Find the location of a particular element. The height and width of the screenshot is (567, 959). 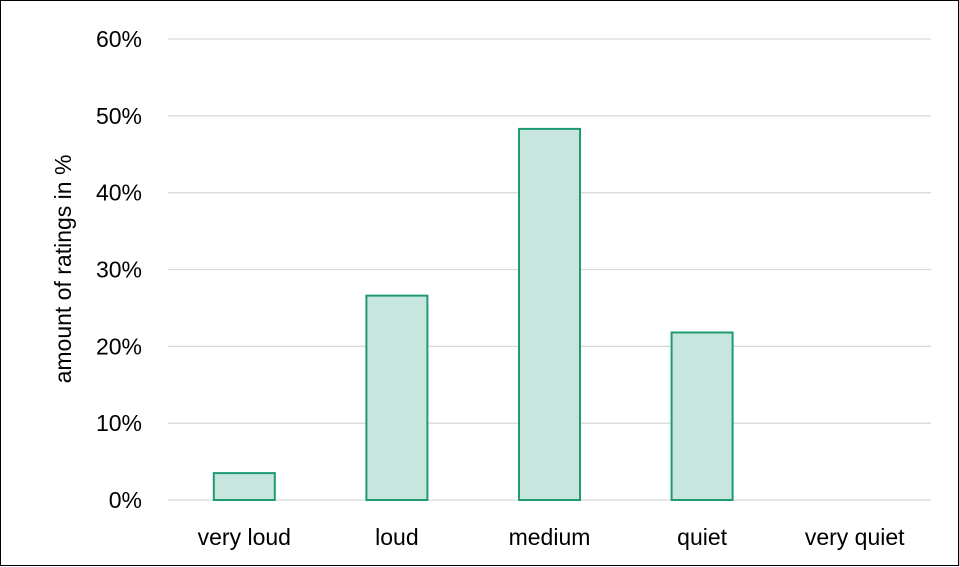

y-tick-labels: 0% 10% 20% 30% 40% 50% 60% is located at coordinates (119, 269).